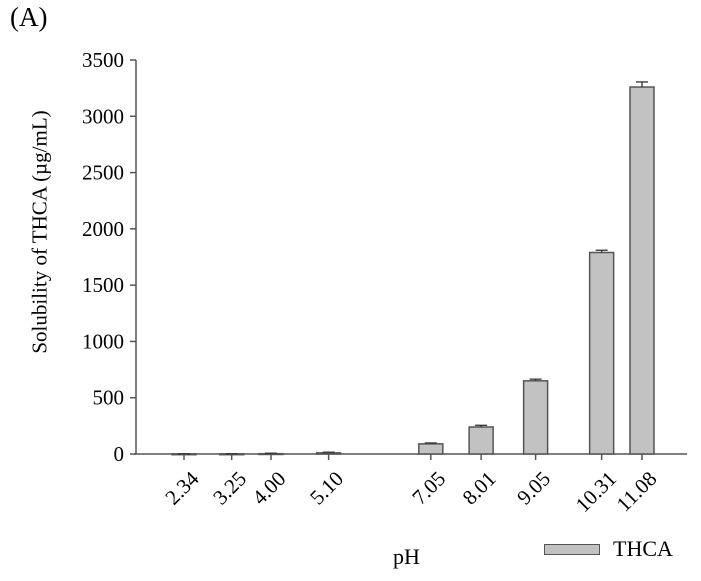 The width and height of the screenshot is (701, 581). I want to click on x-tick-label: 5.10, so click(326, 487).